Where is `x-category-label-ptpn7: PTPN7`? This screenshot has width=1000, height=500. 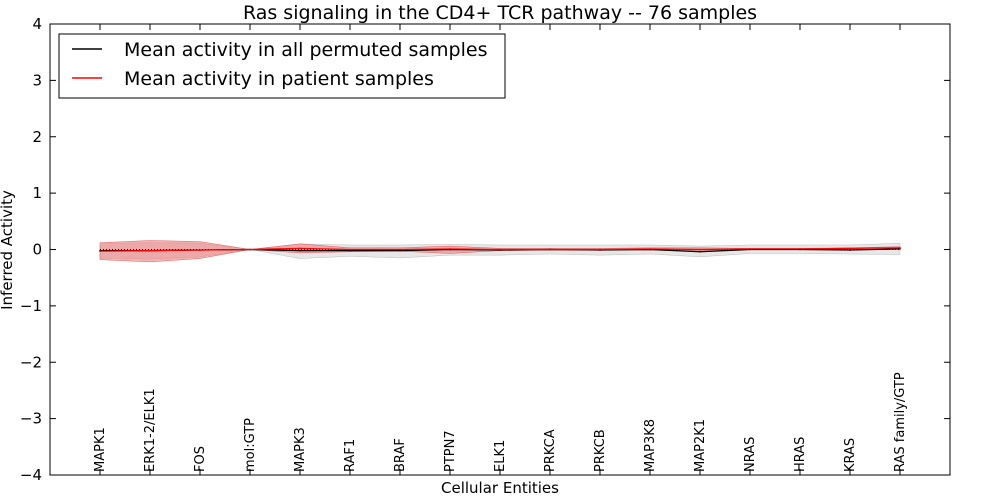
x-category-label-ptpn7: PTPN7 is located at coordinates (450, 451).